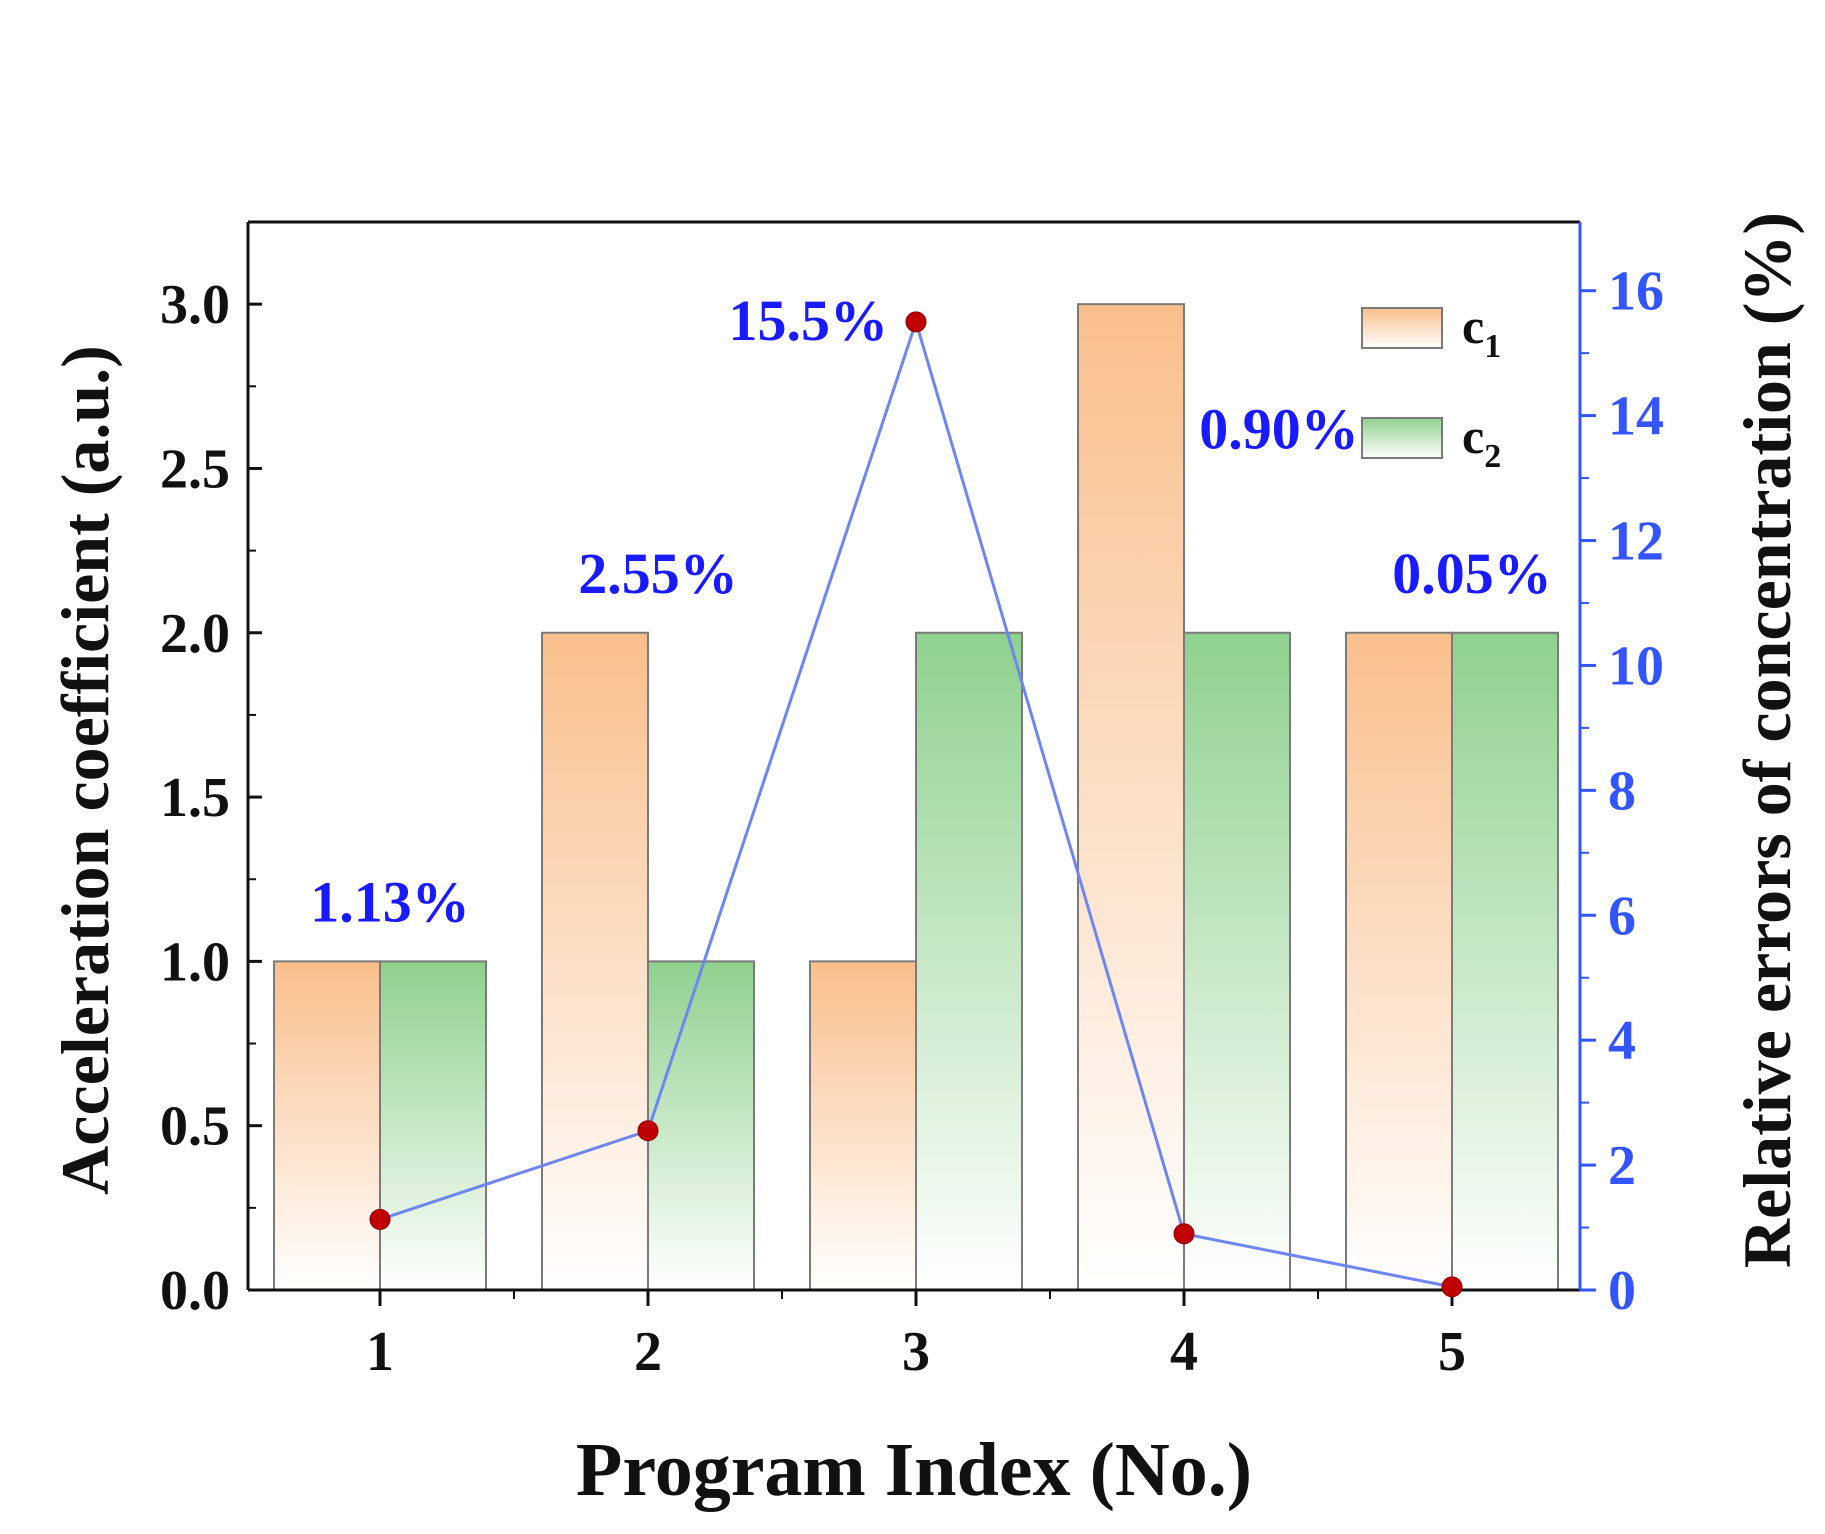 The width and height of the screenshot is (1825, 1534). I want to click on x-axis-title: Program Index (No.), so click(914, 1470).